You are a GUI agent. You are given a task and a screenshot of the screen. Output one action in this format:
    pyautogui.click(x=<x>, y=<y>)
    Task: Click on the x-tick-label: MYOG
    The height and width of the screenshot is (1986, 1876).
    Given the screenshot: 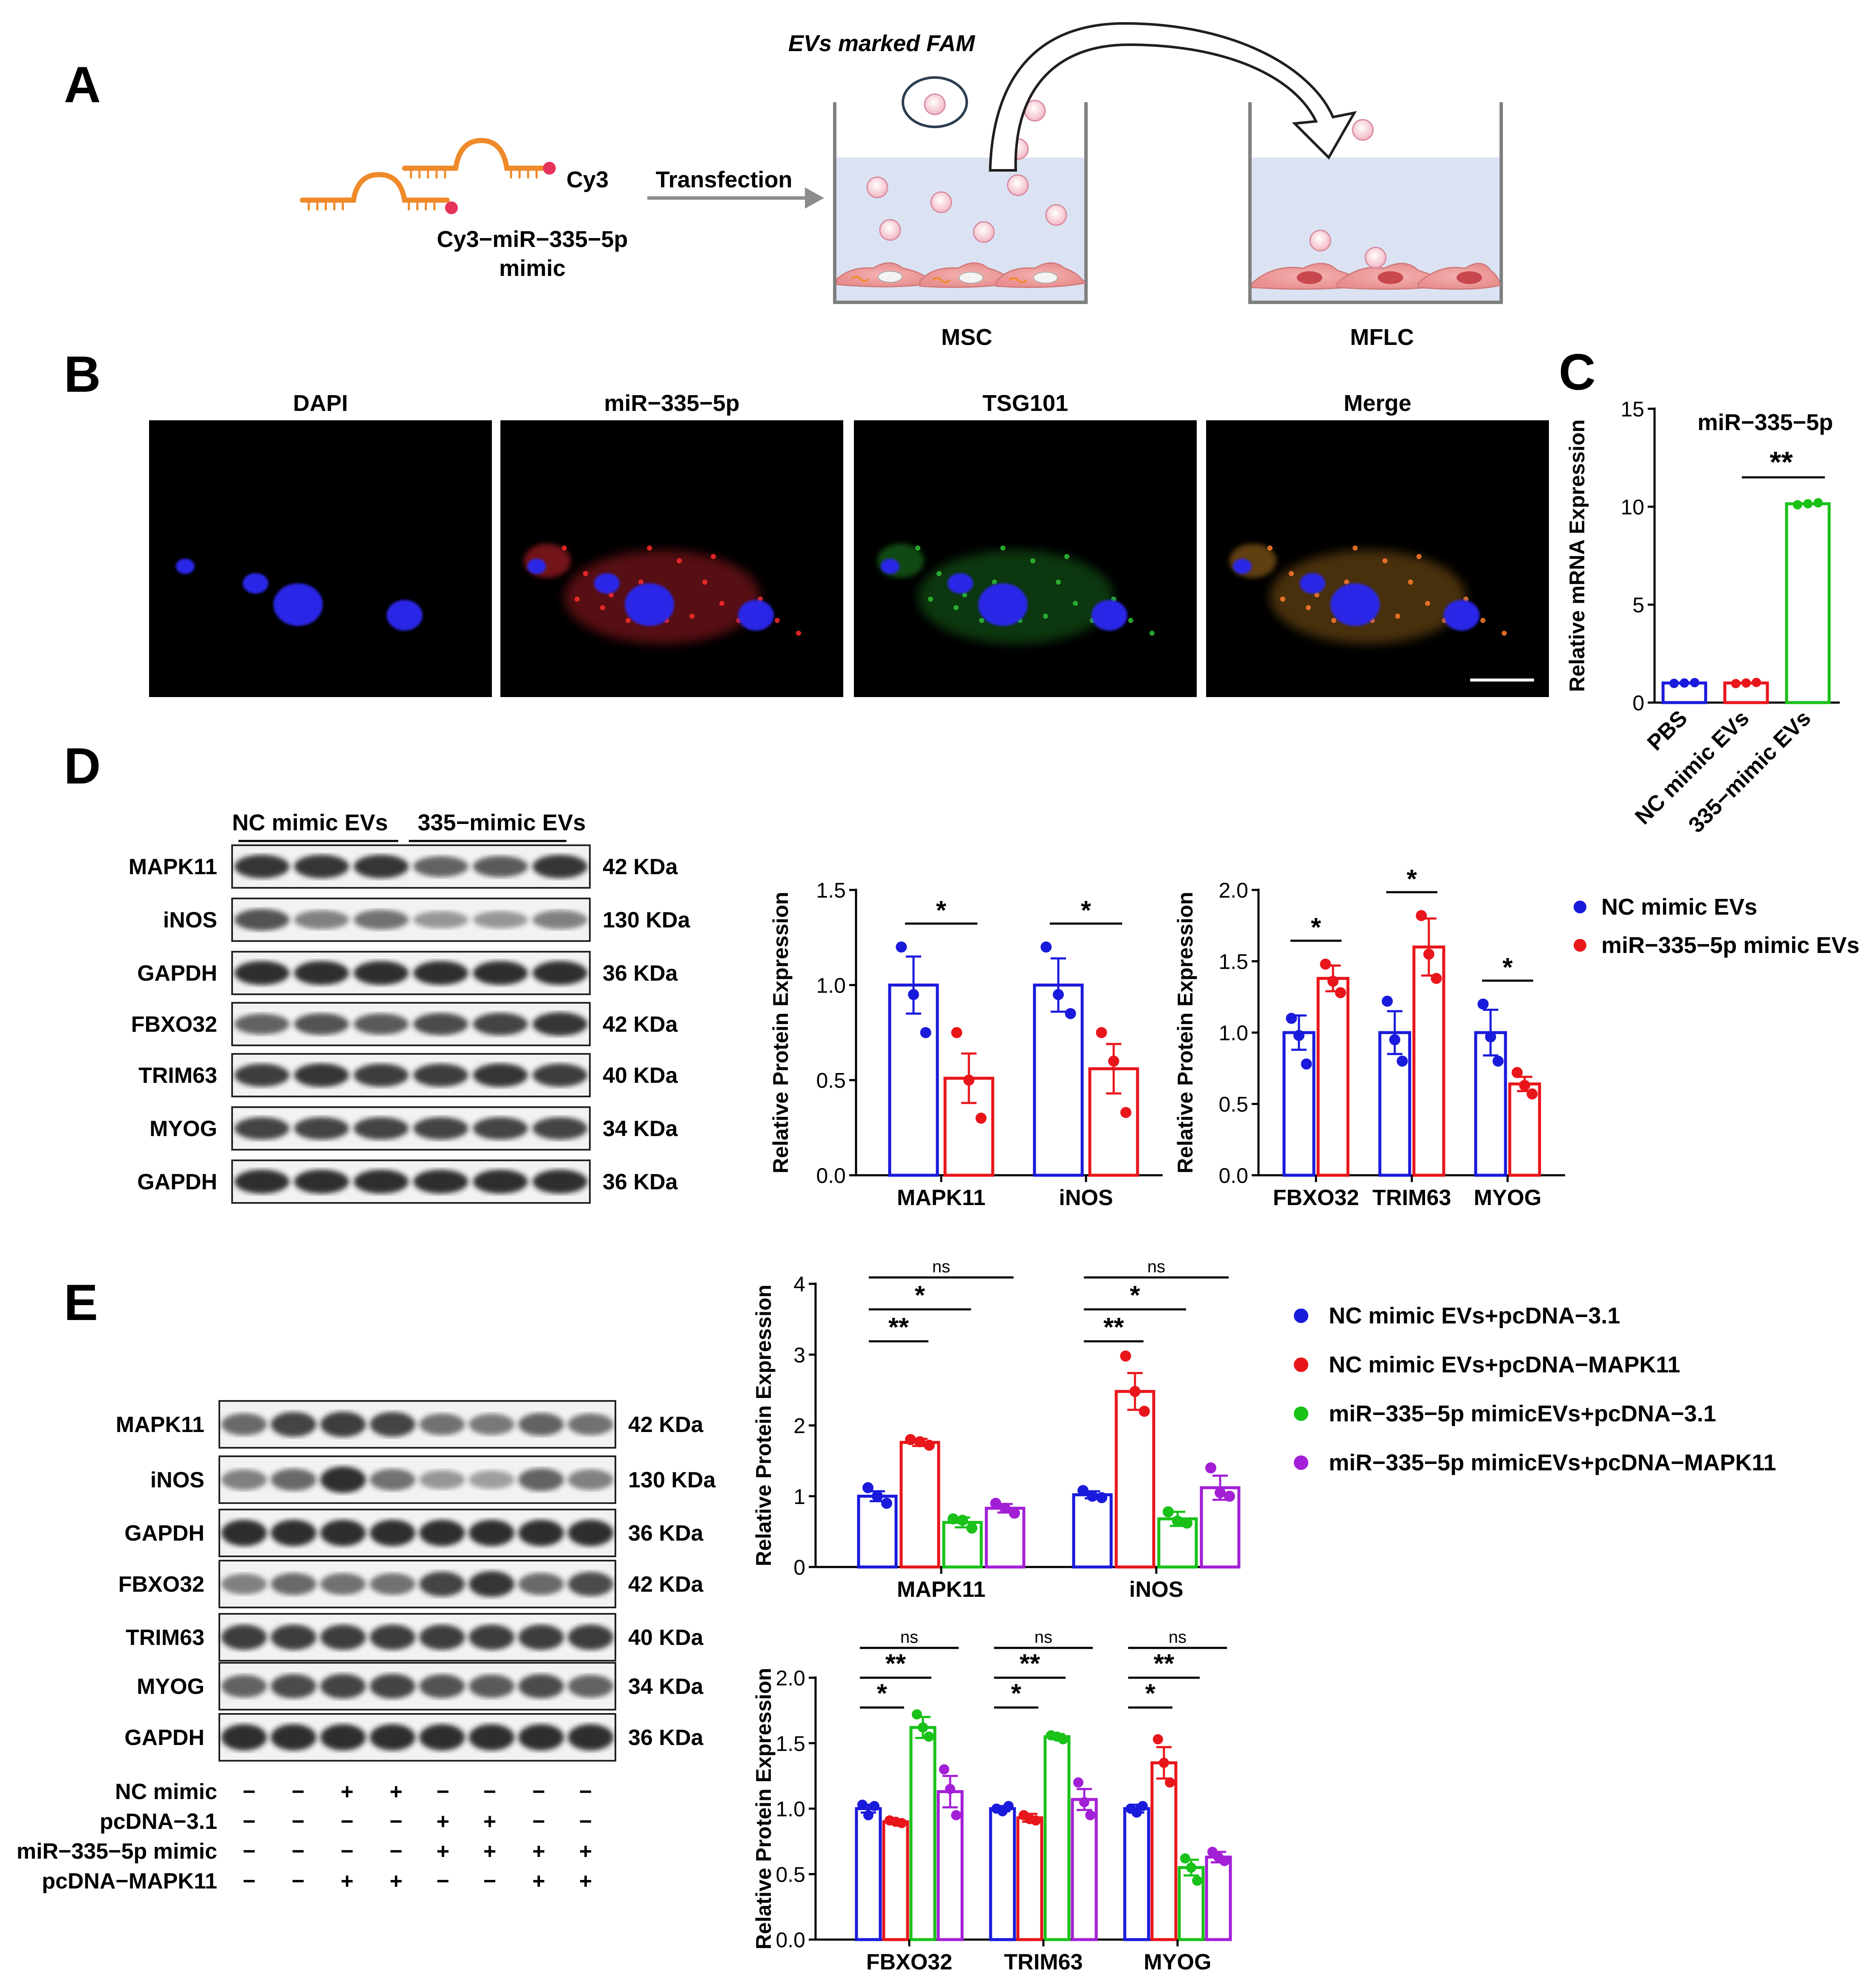 What is the action you would take?
    pyautogui.click(x=1178, y=1962)
    